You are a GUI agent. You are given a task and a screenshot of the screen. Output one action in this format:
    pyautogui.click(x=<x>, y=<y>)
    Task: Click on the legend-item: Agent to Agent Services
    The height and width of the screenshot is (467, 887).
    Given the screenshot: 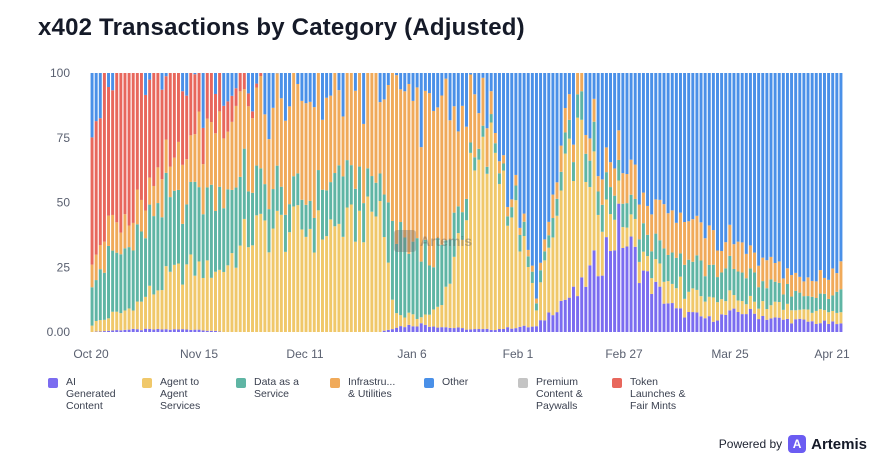 What is the action you would take?
    pyautogui.click(x=180, y=394)
    